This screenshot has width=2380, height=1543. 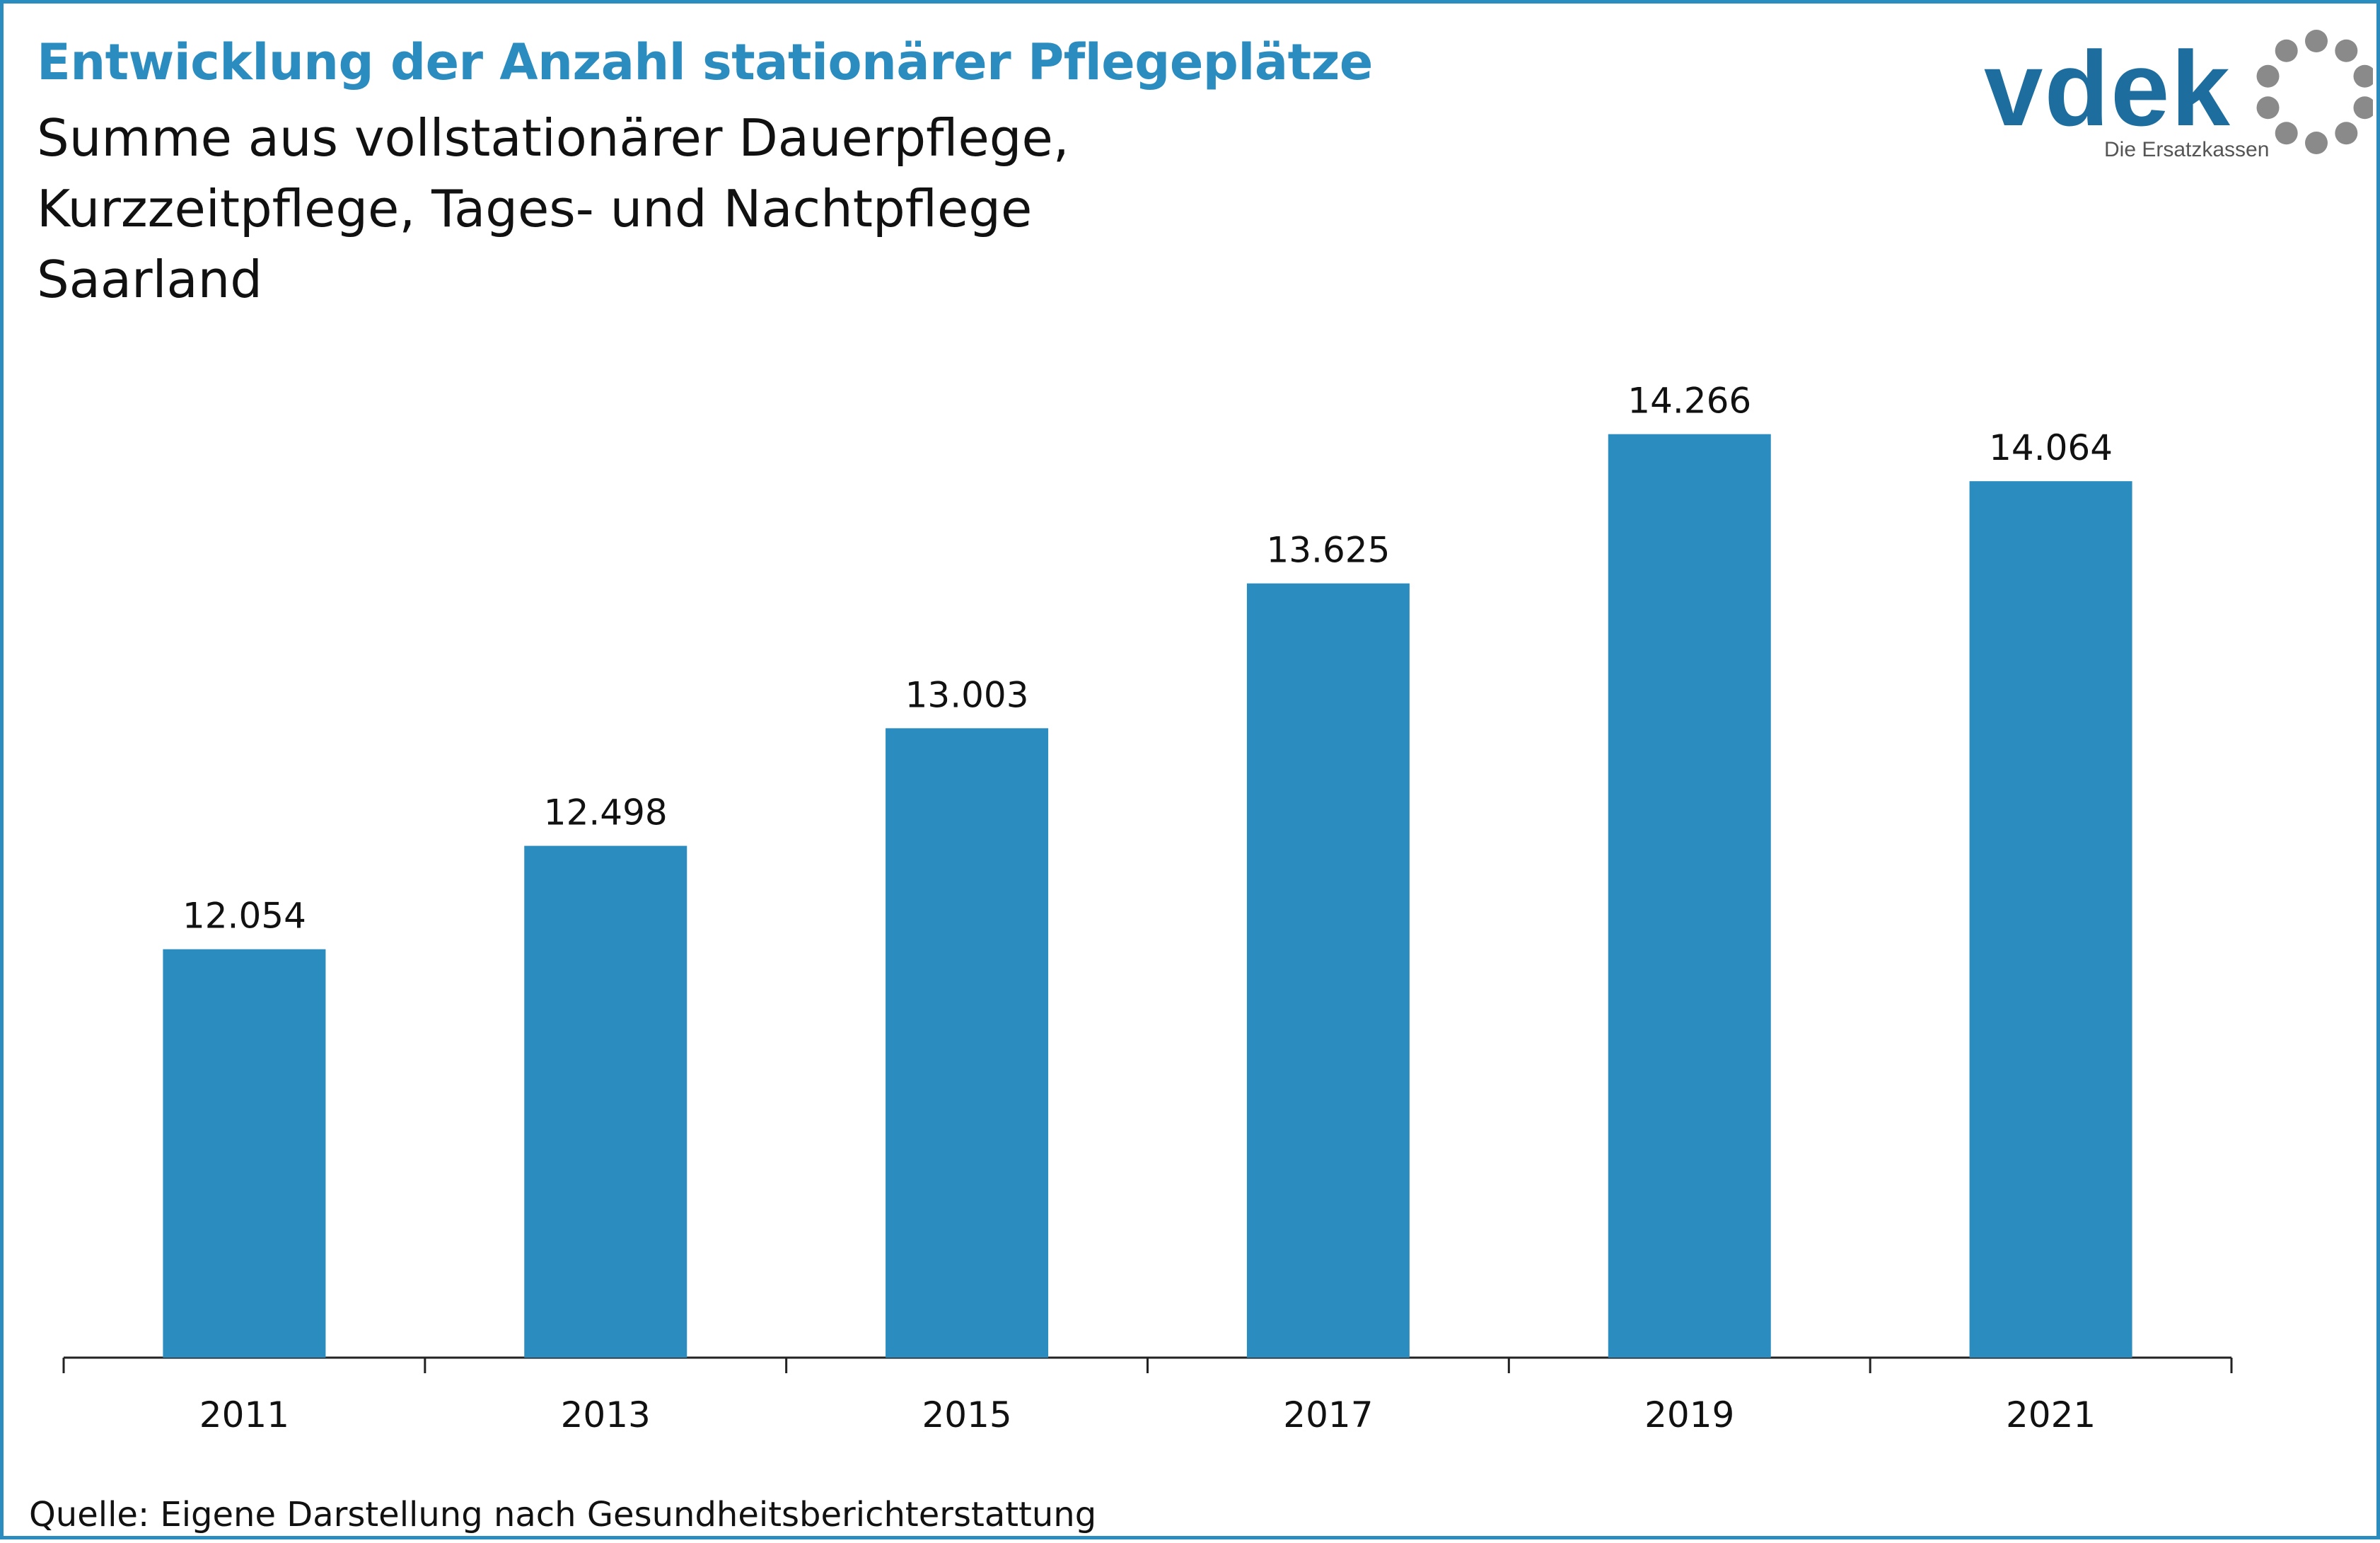 What do you see at coordinates (1690, 896) in the screenshot?
I see `bar-2019` at bounding box center [1690, 896].